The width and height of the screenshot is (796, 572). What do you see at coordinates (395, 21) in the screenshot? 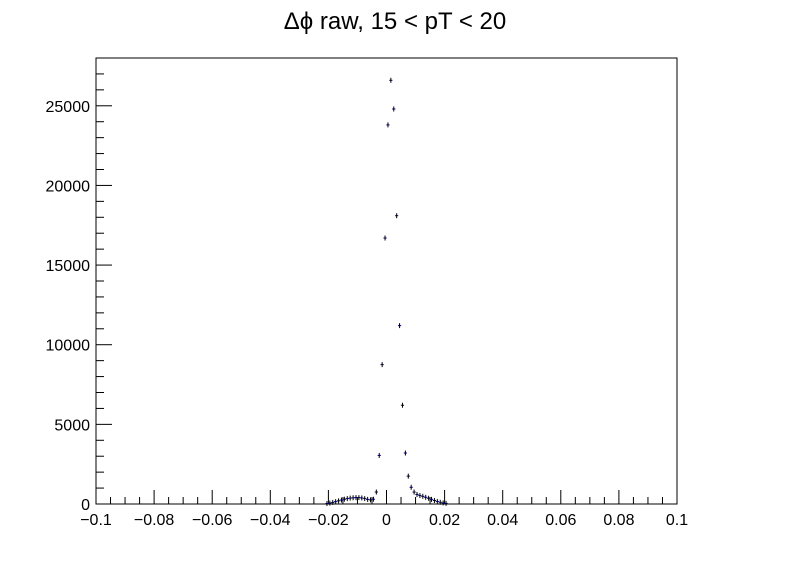
I see `chart-title: Δϕ raw, 15 < pT < 20` at bounding box center [395, 21].